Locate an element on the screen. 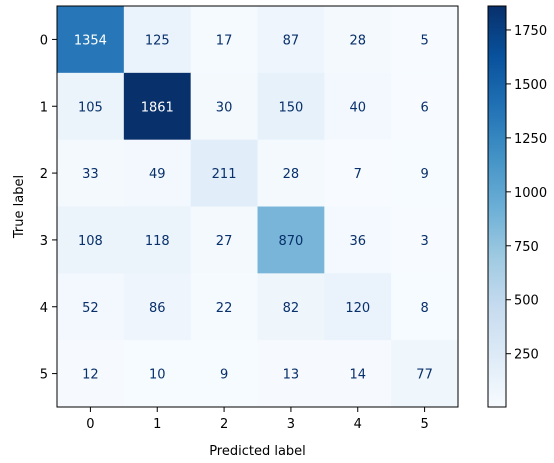 The height and width of the screenshot is (463, 554). cell-value-label: 8 is located at coordinates (424, 308).